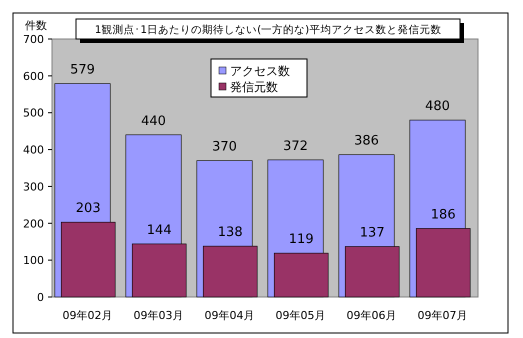  I want to click on data-label: 186, so click(443, 214).